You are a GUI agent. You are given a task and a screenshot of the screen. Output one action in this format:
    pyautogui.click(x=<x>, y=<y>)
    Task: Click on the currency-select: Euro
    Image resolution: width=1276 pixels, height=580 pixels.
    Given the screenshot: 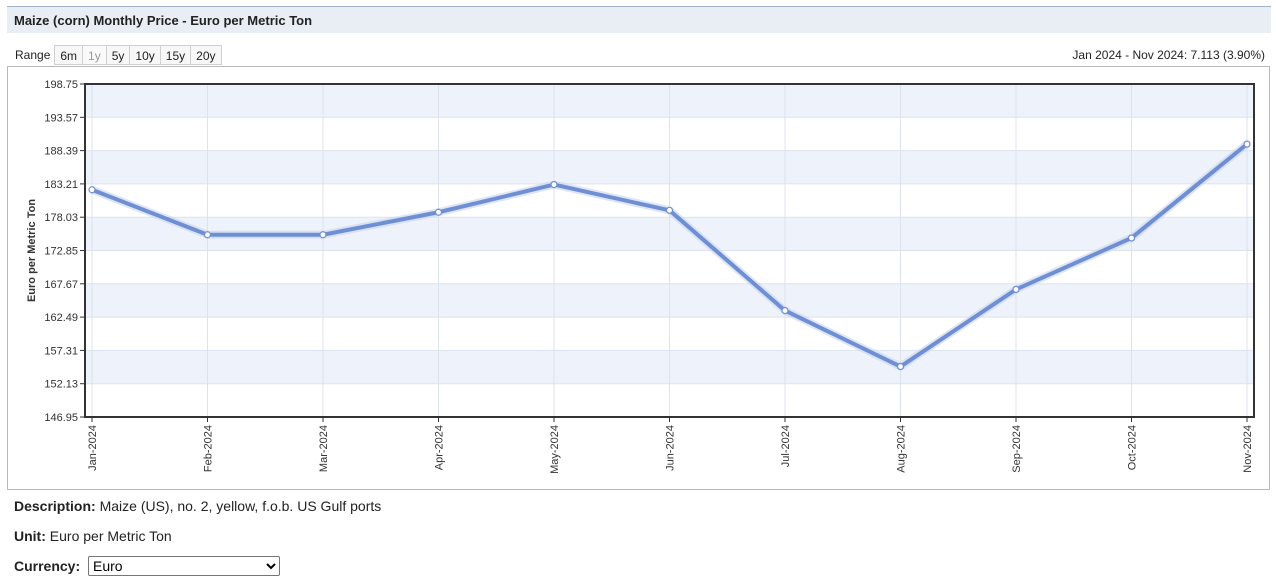 What is the action you would take?
    pyautogui.click(x=184, y=566)
    